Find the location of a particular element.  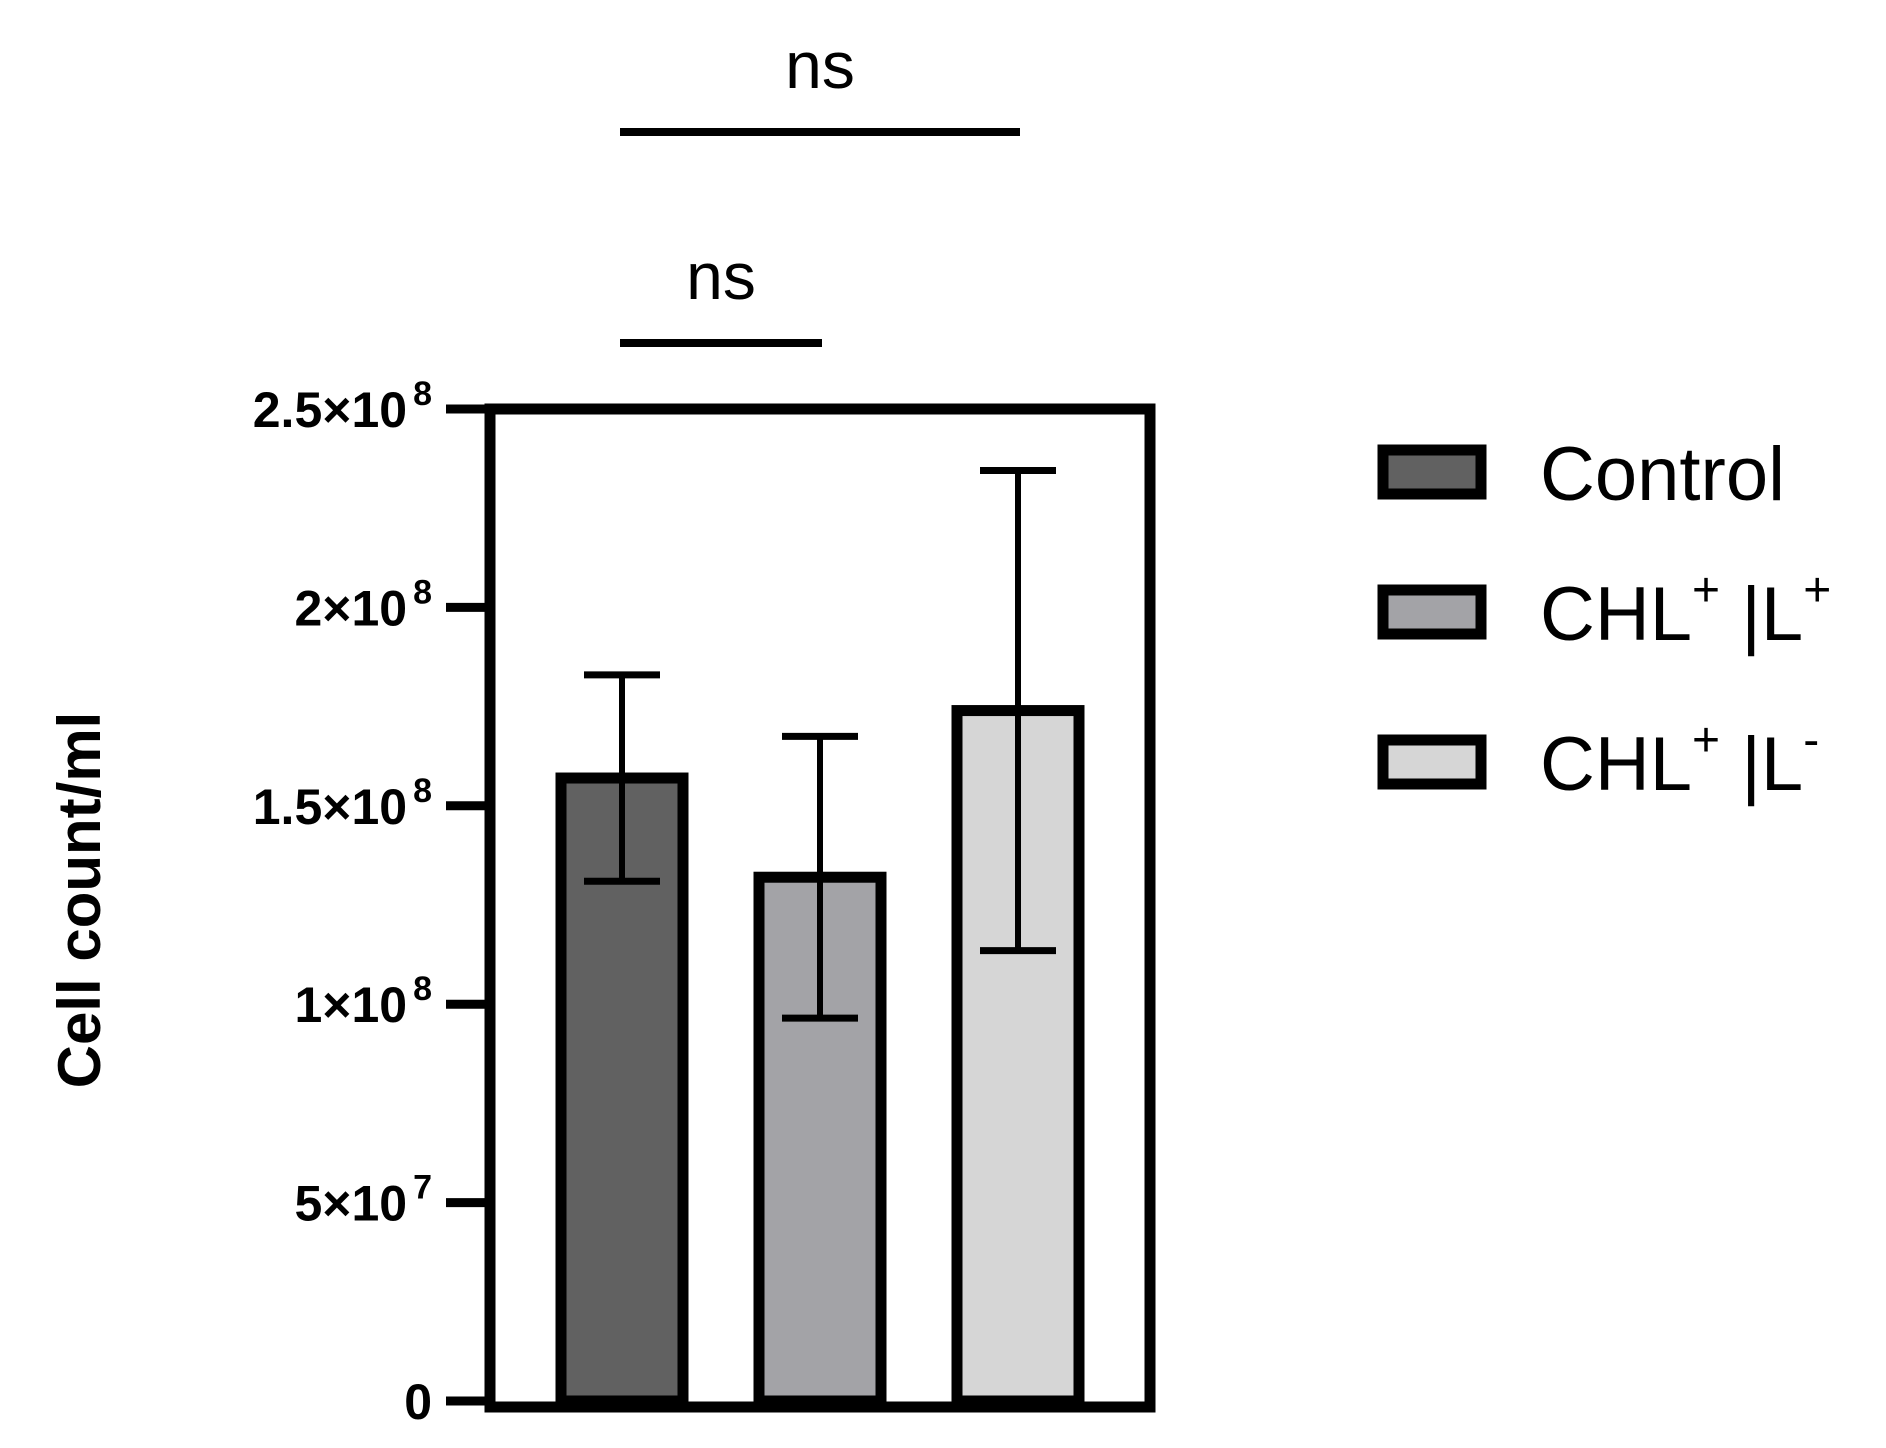

legend-item-2: CHL+ |L+ is located at coordinates (1604, 610).